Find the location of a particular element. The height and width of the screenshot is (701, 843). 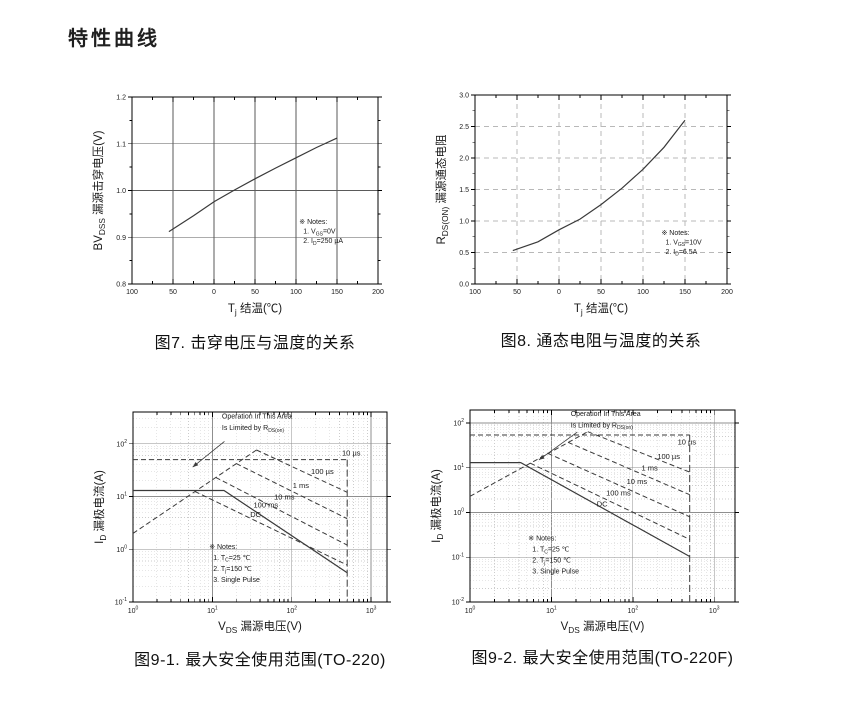

svg-text: 2.0 is located at coordinates (464, 159).